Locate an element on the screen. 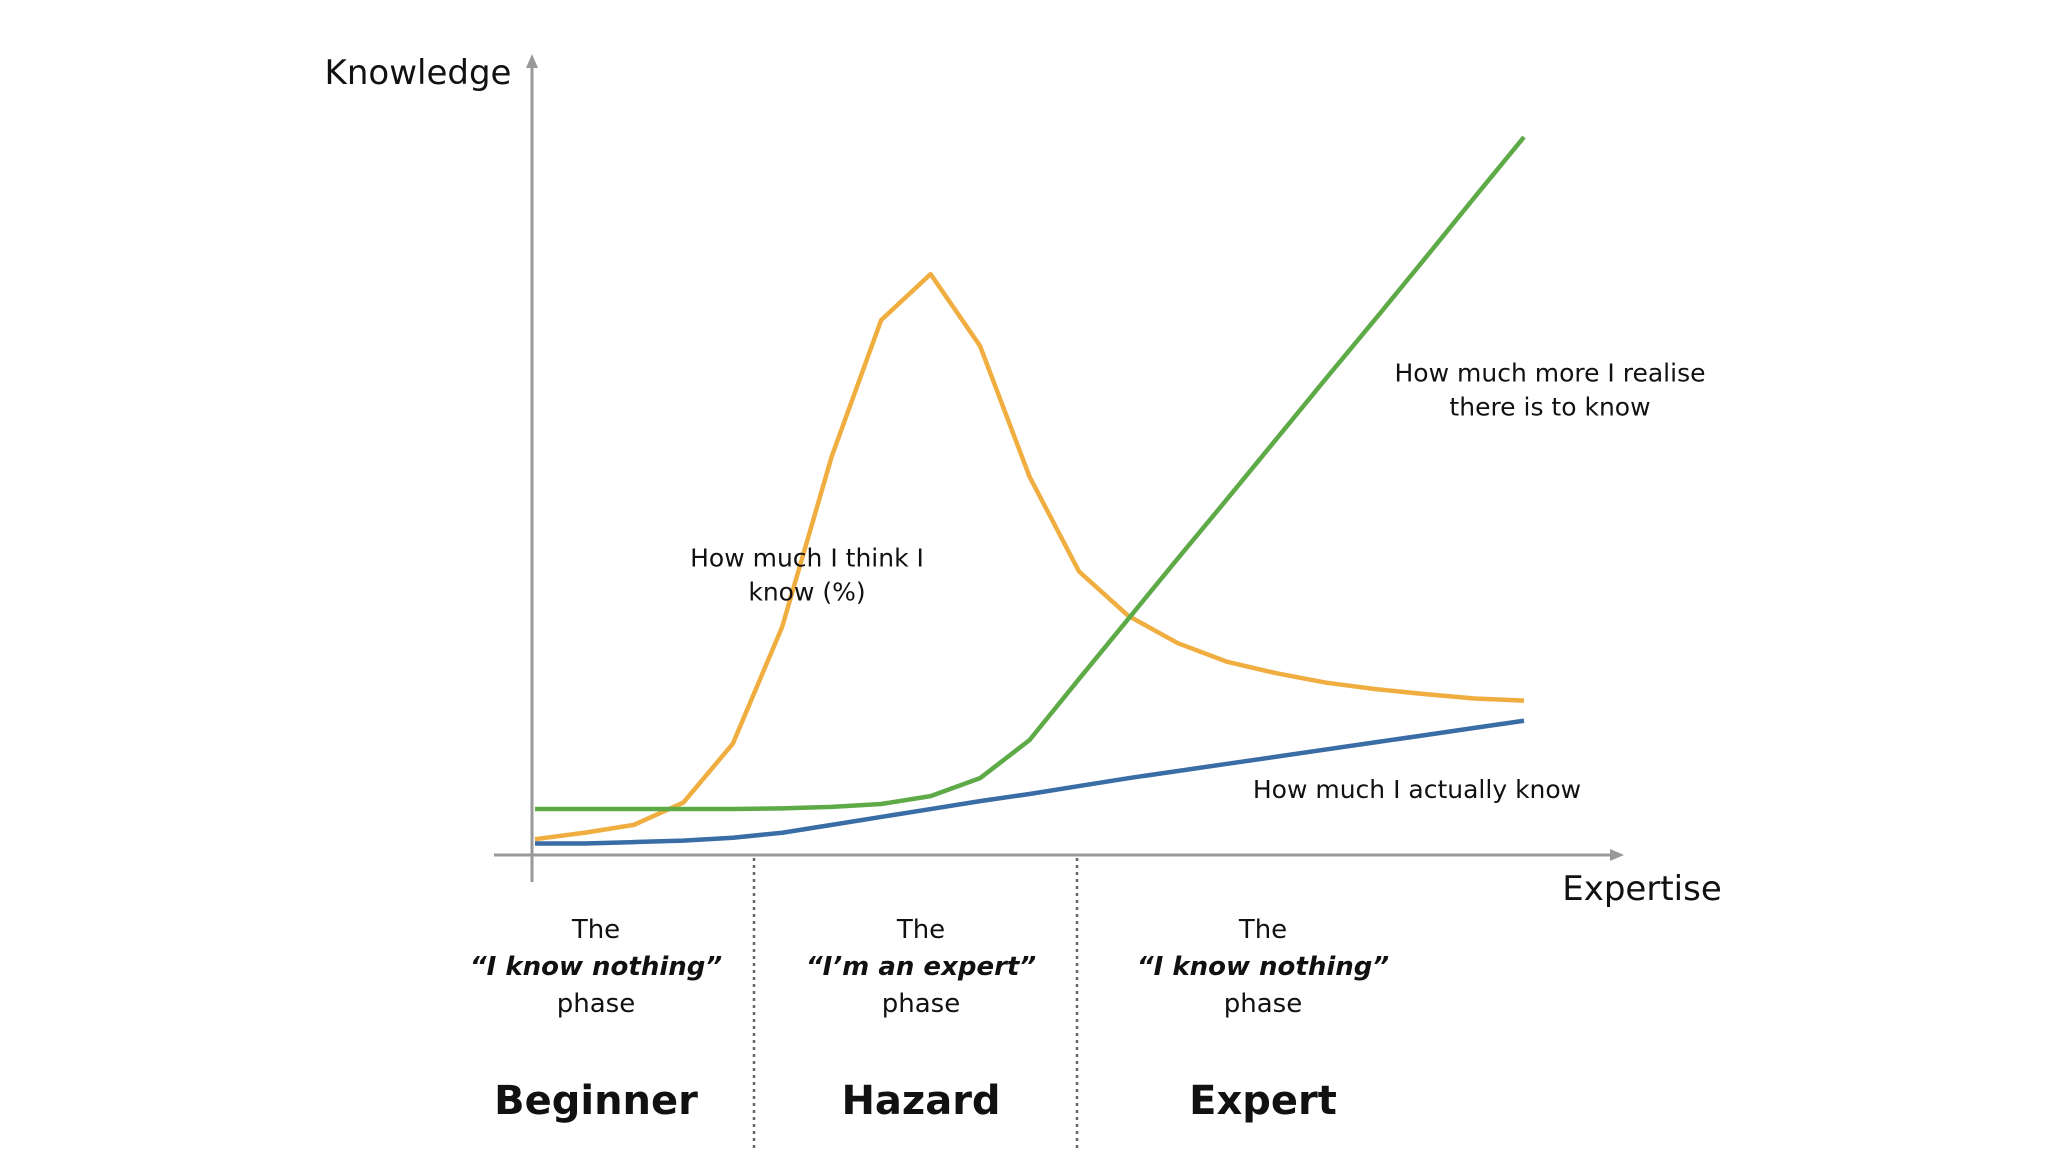 Image resolution: width=2048 pixels, height=1152 pixels. series-line is located at coordinates (1030, 782).